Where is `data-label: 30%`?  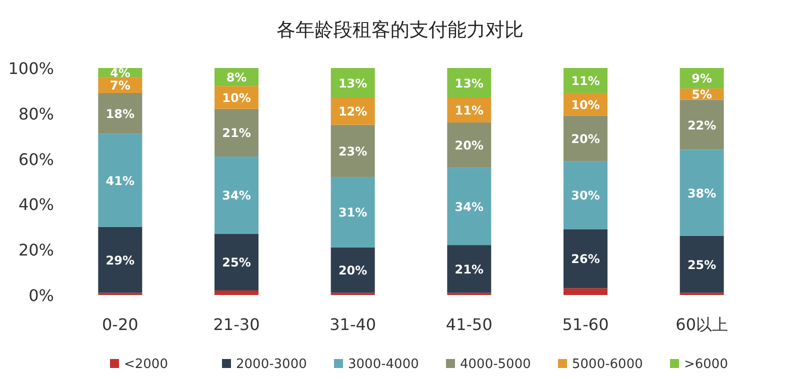
data-label: 30% is located at coordinates (585, 195).